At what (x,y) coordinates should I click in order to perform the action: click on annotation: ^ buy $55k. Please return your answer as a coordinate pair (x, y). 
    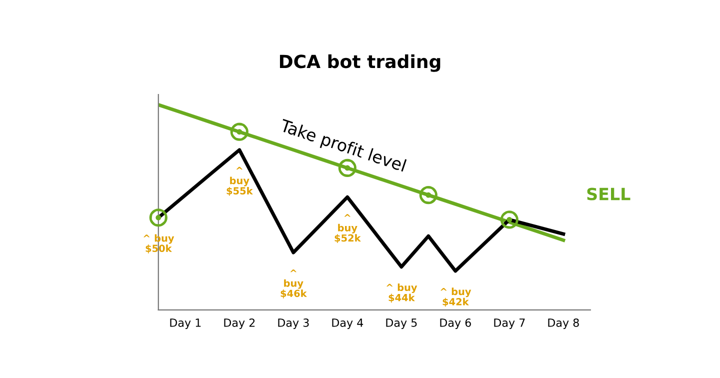
    Looking at the image, I should click on (239, 181).